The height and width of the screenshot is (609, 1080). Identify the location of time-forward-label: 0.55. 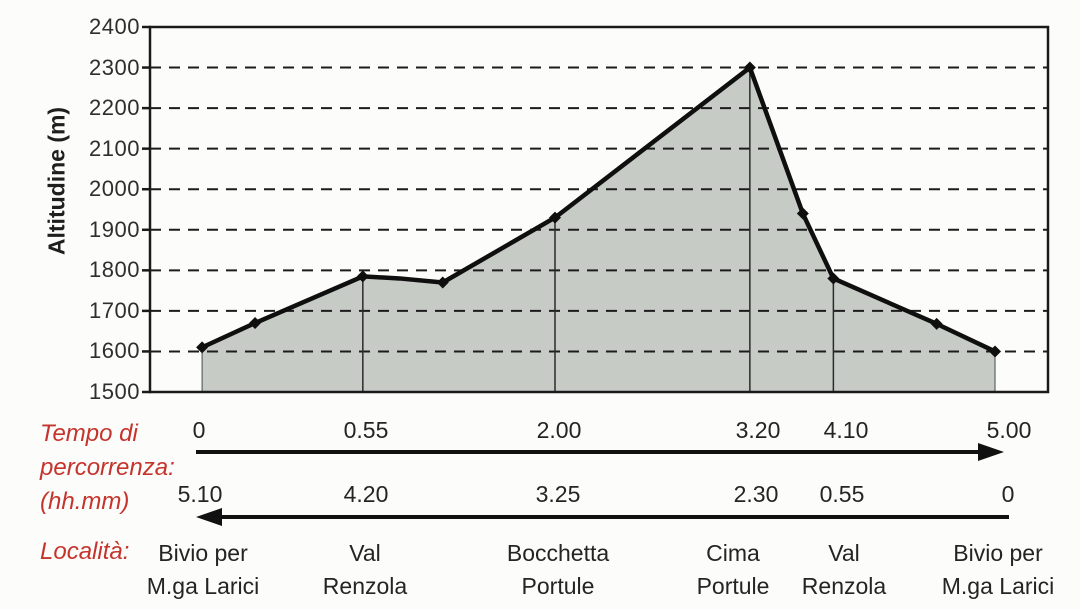
(366, 430).